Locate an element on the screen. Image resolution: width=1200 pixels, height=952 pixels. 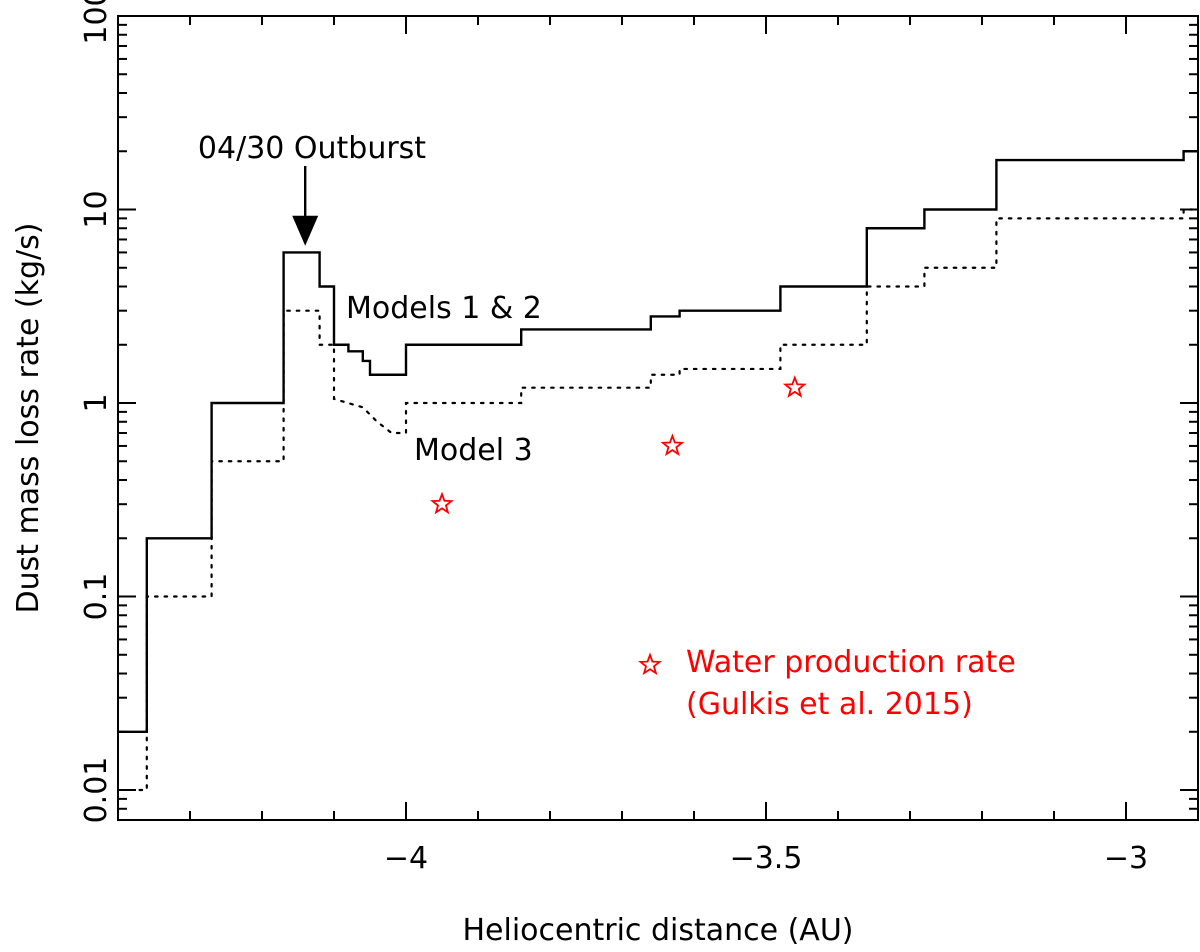
y-tick-label: 0.01 is located at coordinates (96, 790).